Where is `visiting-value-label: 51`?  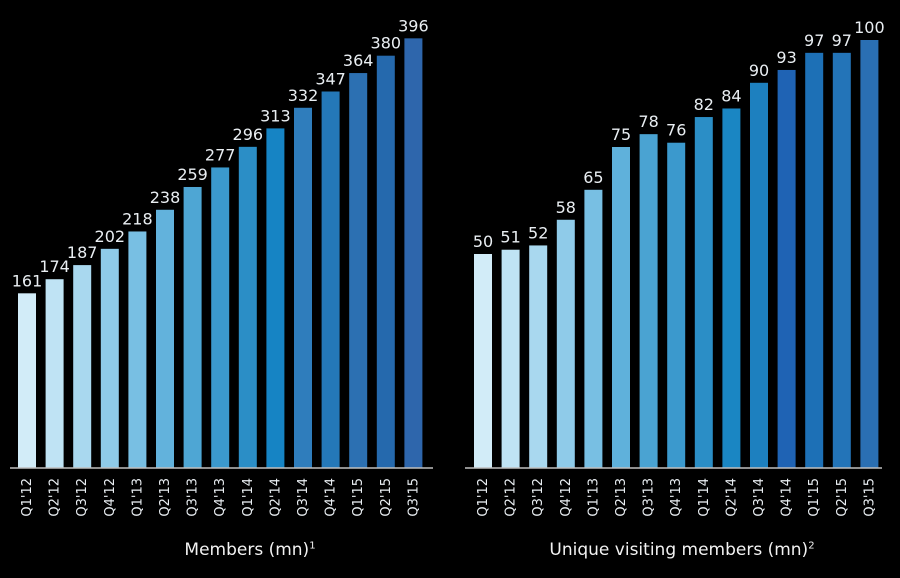 visiting-value-label: 51 is located at coordinates (510, 237).